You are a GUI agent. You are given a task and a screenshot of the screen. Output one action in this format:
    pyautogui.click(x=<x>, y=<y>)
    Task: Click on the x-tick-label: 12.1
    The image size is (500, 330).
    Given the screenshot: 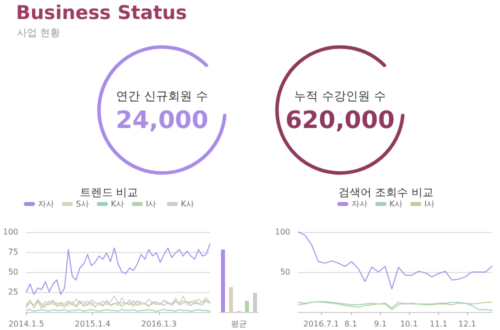 What is the action you would take?
    pyautogui.click(x=467, y=324)
    